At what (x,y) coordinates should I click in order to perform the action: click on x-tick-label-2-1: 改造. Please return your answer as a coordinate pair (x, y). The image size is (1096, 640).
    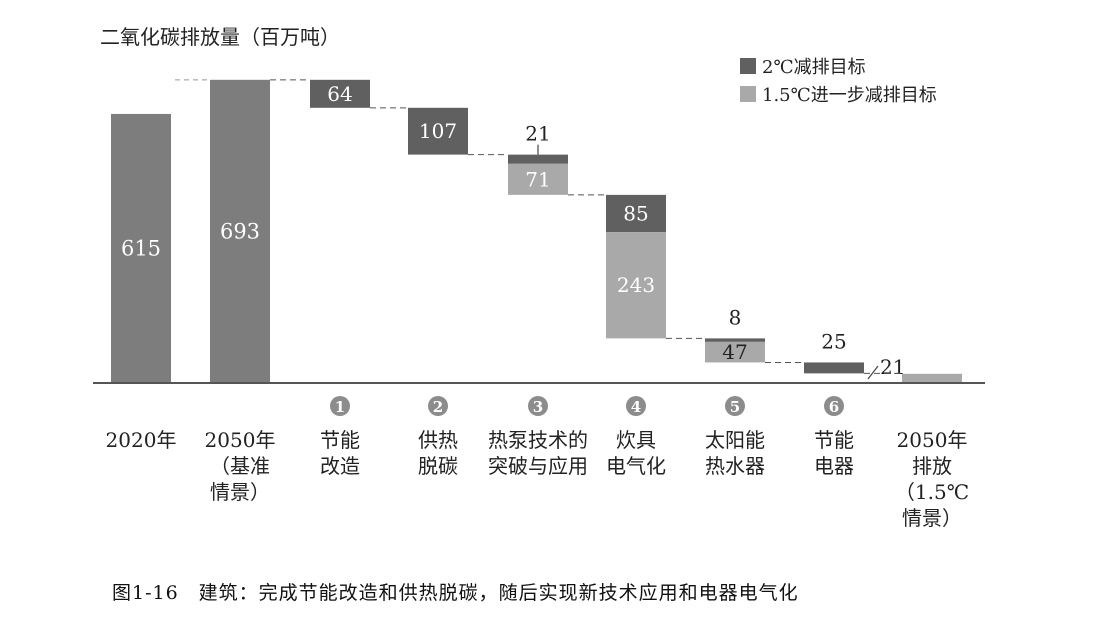
    Looking at the image, I should click on (340, 466).